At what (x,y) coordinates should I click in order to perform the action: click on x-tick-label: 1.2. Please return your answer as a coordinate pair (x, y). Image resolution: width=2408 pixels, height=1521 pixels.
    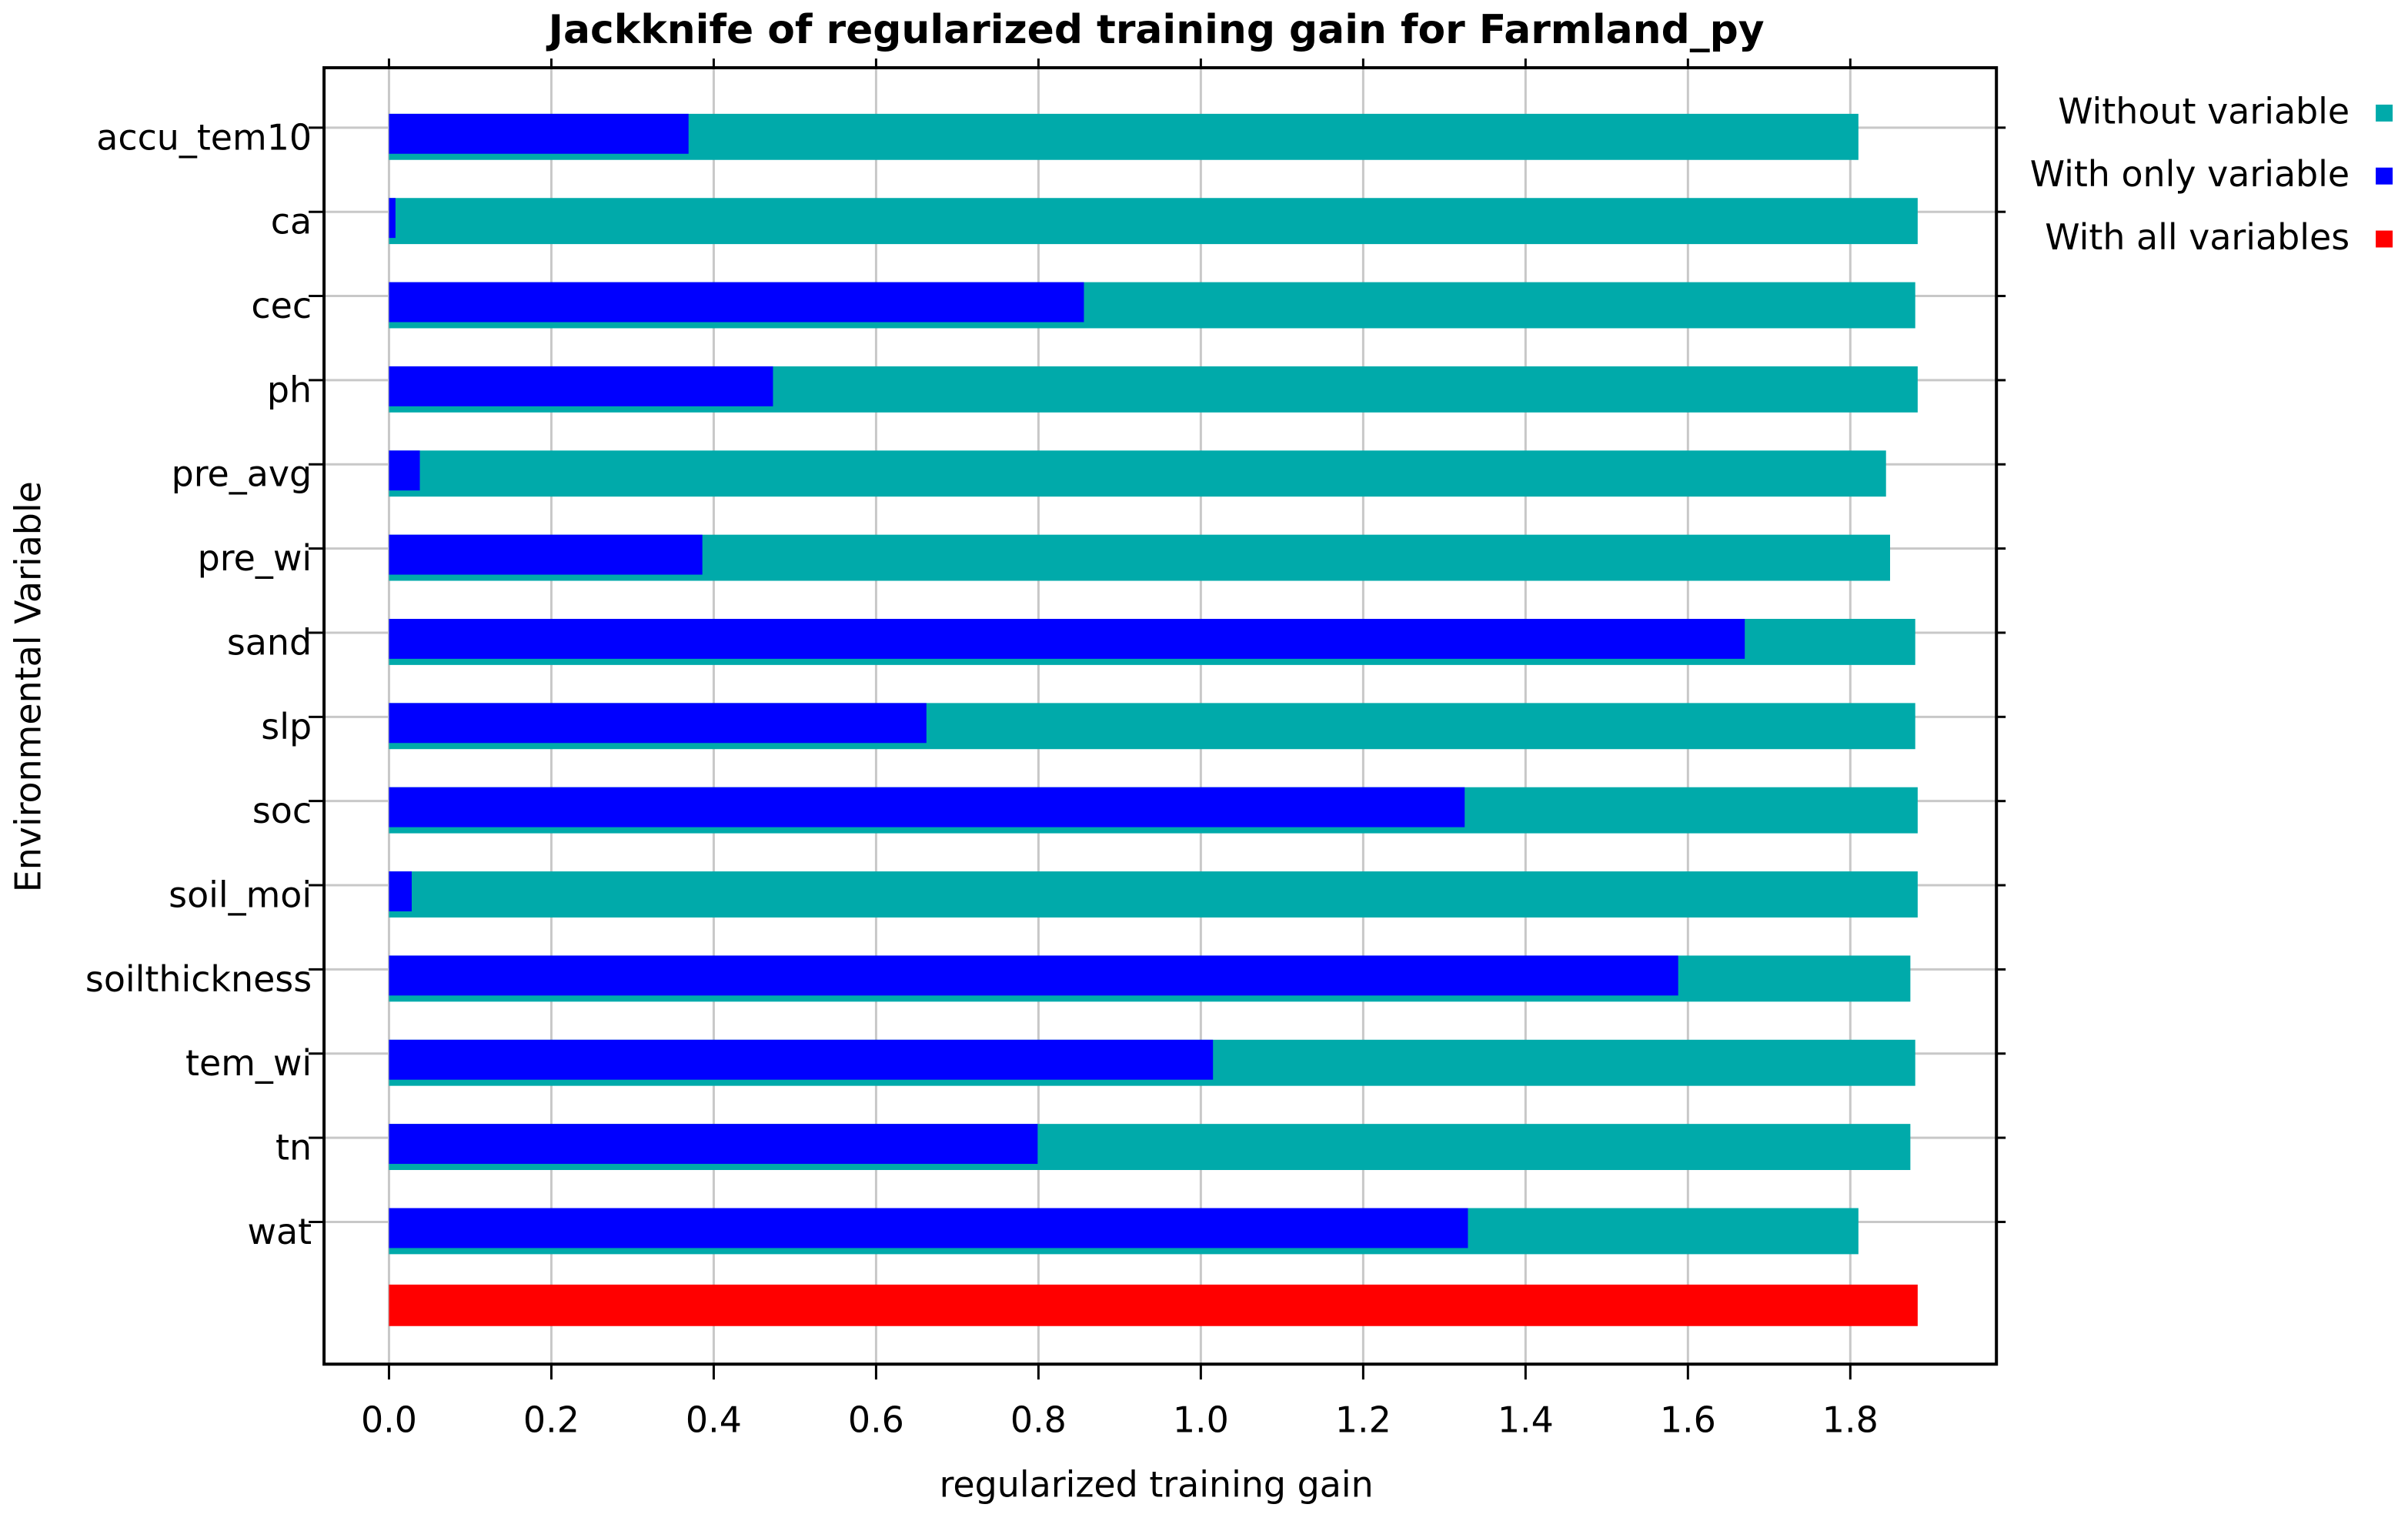
    Looking at the image, I should click on (1363, 1420).